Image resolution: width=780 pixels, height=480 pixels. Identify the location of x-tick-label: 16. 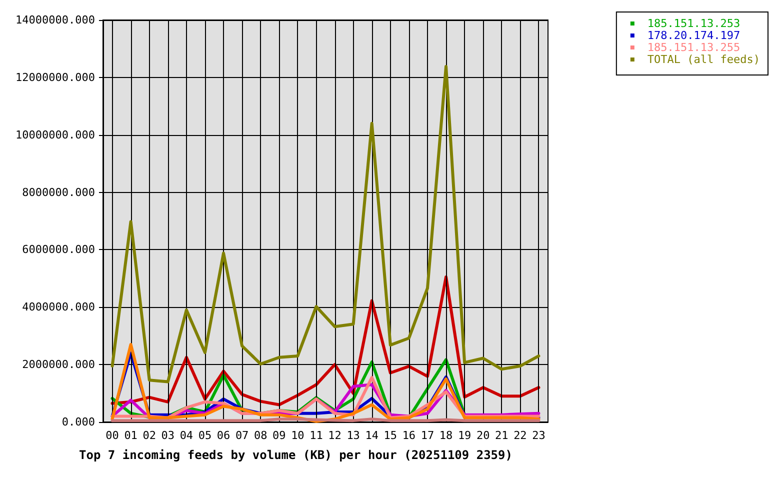
(409, 435).